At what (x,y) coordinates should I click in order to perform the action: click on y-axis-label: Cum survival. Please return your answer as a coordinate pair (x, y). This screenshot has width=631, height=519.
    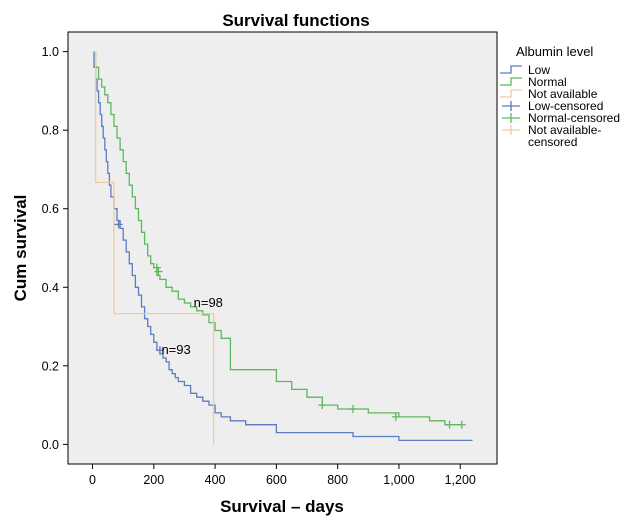
    Looking at the image, I should click on (20, 248).